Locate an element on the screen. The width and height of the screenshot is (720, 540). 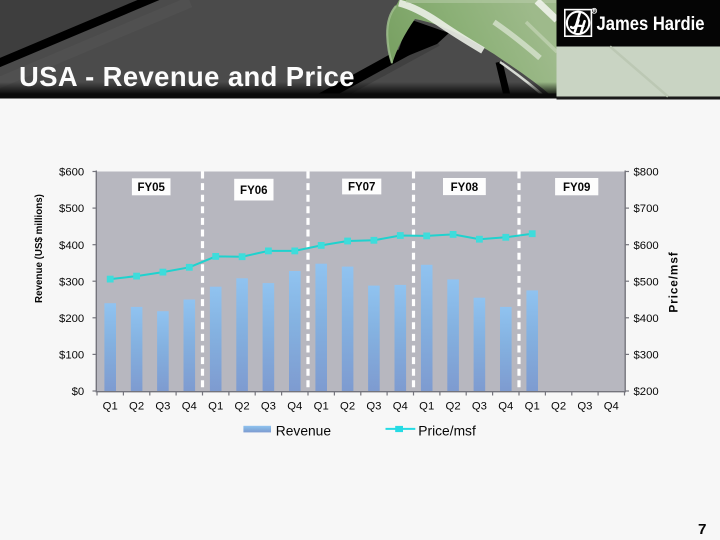
svg-text: FY06 is located at coordinates (254, 191).